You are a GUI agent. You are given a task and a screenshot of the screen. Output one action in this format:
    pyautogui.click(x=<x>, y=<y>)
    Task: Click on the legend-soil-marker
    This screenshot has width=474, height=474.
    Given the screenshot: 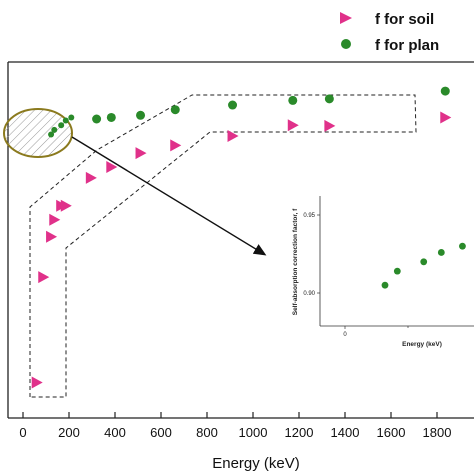 What is the action you would take?
    pyautogui.click(x=346, y=18)
    